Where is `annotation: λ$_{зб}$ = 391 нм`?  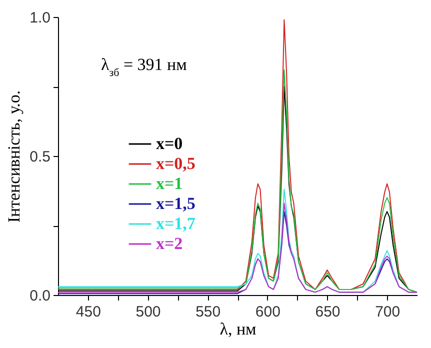 annotation: λ$_{зб}$ = 391 нм is located at coordinates (144, 67).